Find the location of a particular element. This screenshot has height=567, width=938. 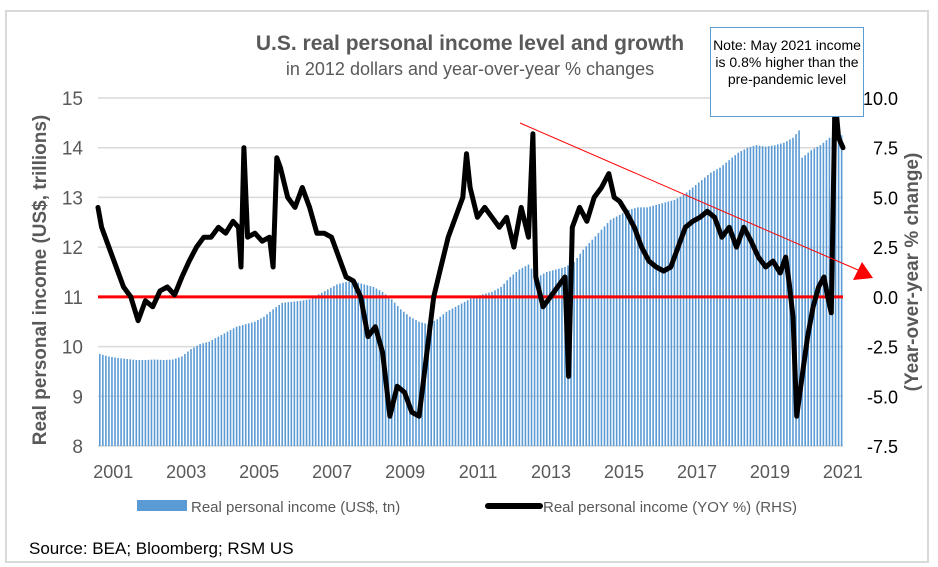

y-tick-label: 11 is located at coordinates (73, 298).